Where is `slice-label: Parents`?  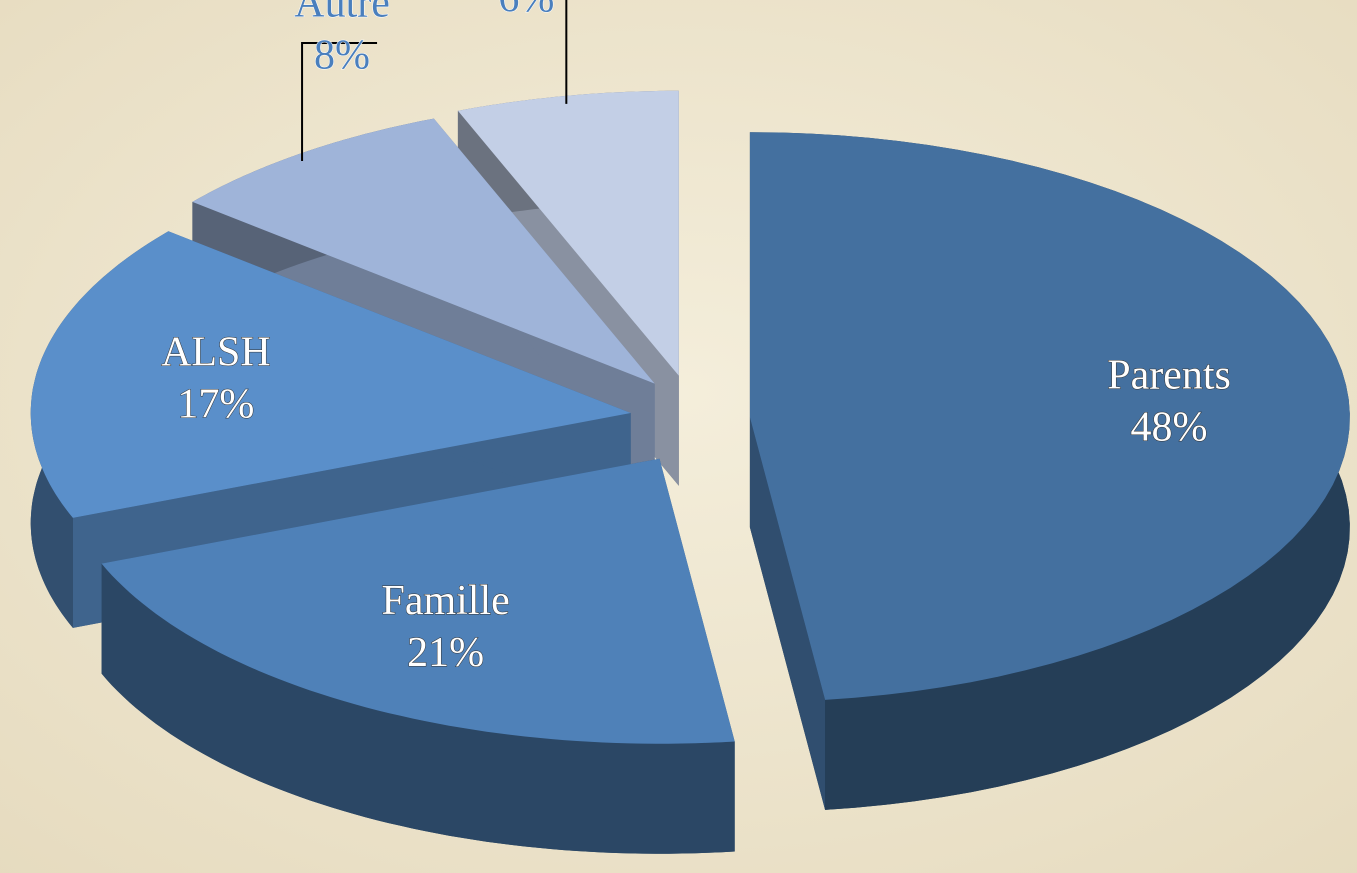
slice-label: Parents is located at coordinates (1169, 375).